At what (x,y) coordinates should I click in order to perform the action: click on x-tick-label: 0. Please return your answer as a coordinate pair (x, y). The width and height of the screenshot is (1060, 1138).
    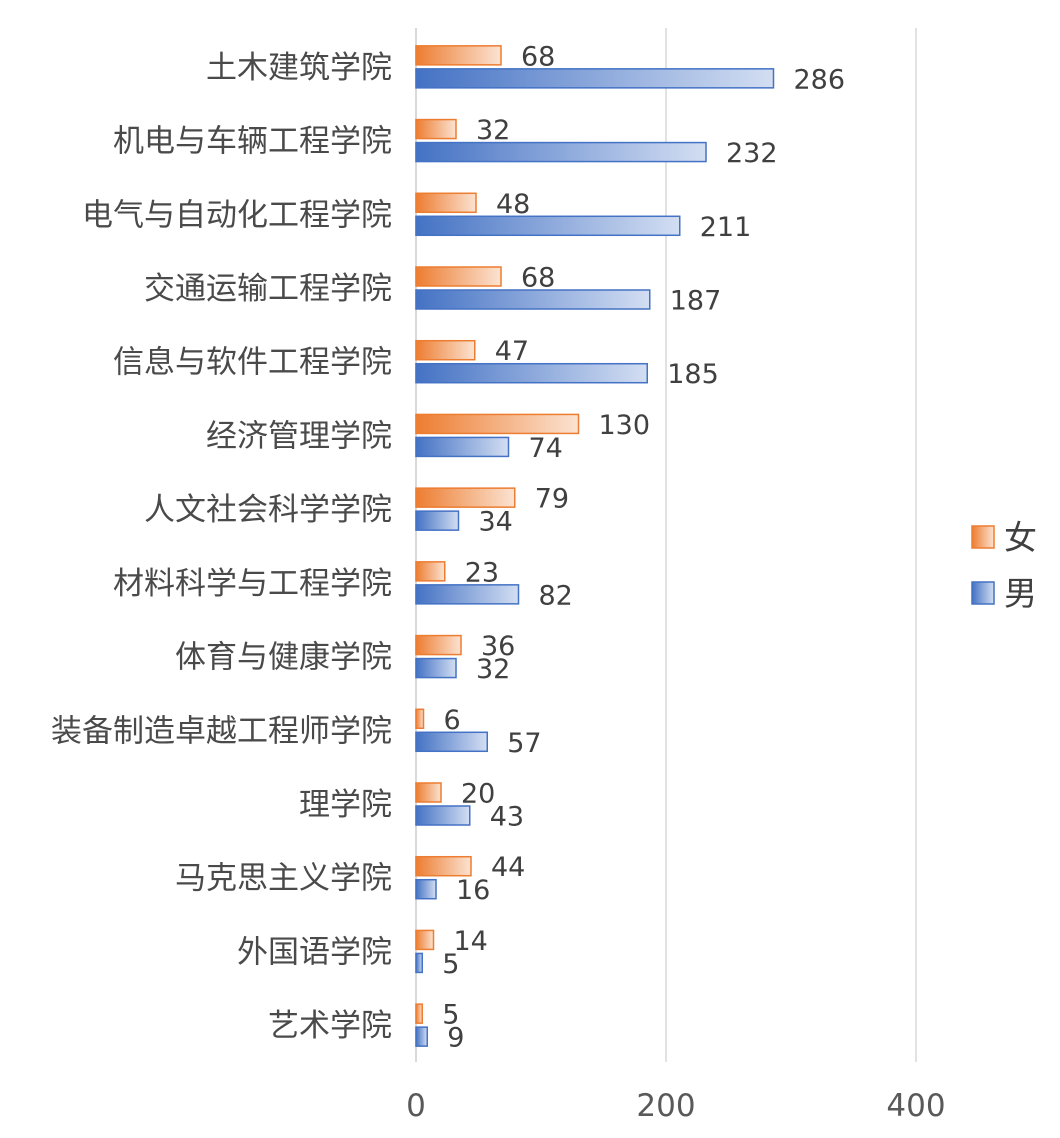
    Looking at the image, I should click on (416, 1106).